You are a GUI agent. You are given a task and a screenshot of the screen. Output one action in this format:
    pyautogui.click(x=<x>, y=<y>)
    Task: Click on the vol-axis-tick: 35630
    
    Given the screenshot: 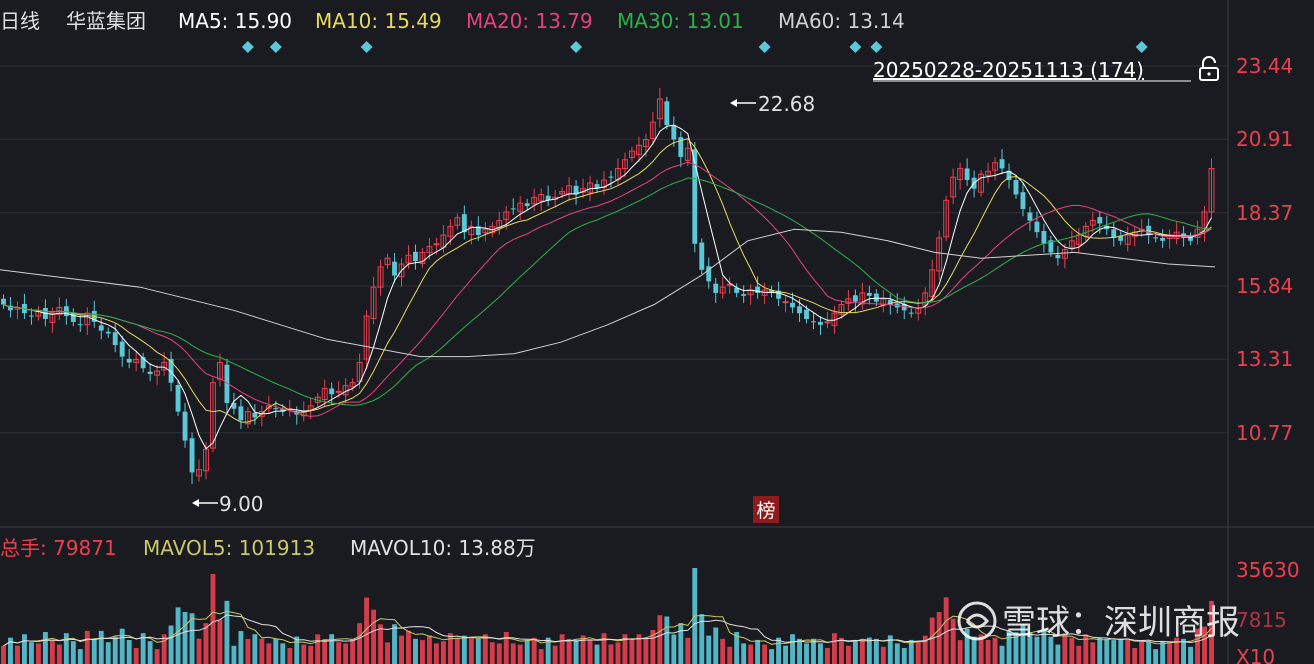 What is the action you would take?
    pyautogui.click(x=1268, y=570)
    